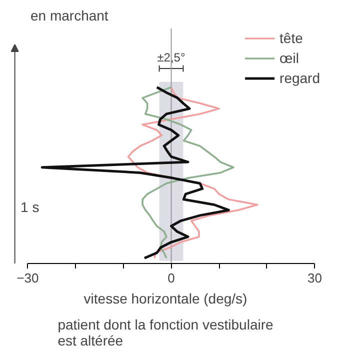  I want to click on annotation: 1 s, so click(30, 207).